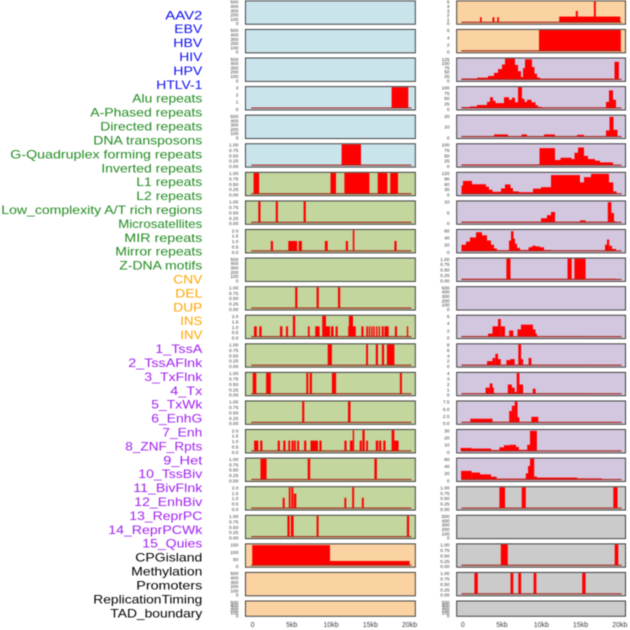  Describe the element at coordinates (187, 280) in the screenshot. I see `svg-text: CNV` at that location.